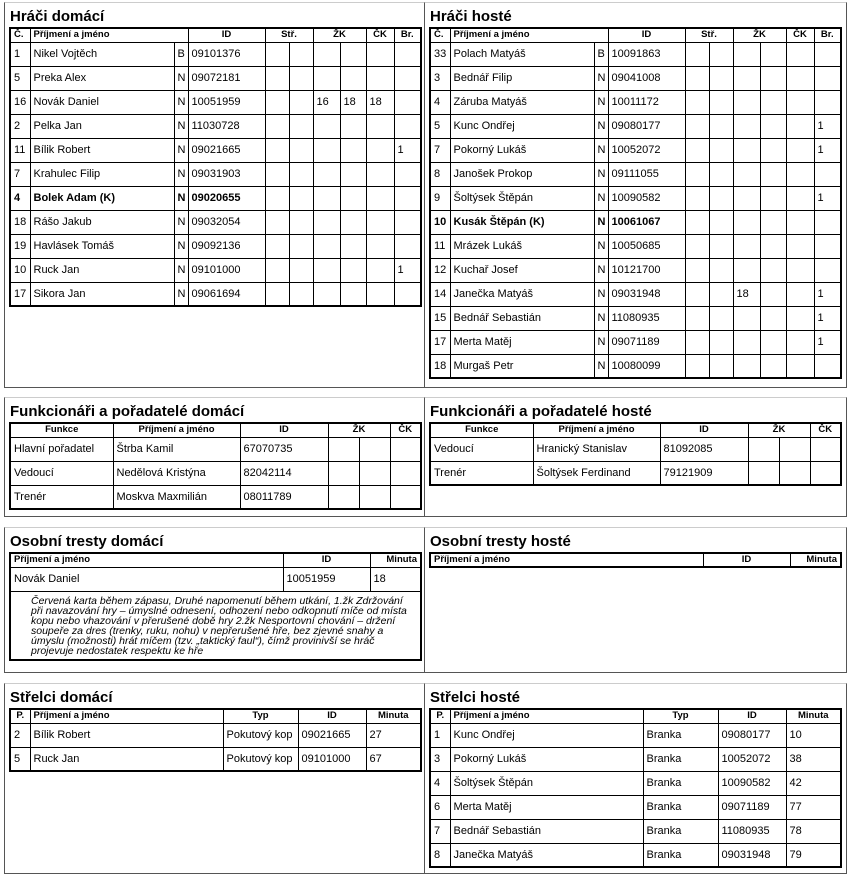  Describe the element at coordinates (215, 716) in the screenshot. I see `header-row: P. Příjmení a jméno Typ ID Minuta` at that location.